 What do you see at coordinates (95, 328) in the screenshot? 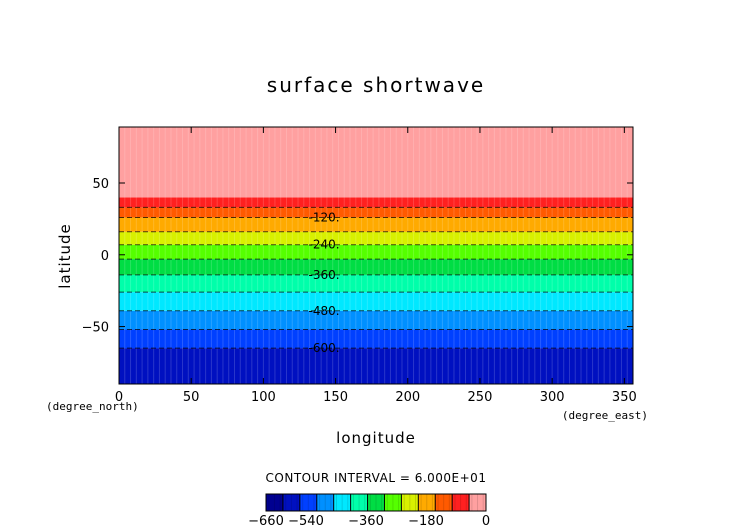
I see `y-tick-label: −50` at bounding box center [95, 328].